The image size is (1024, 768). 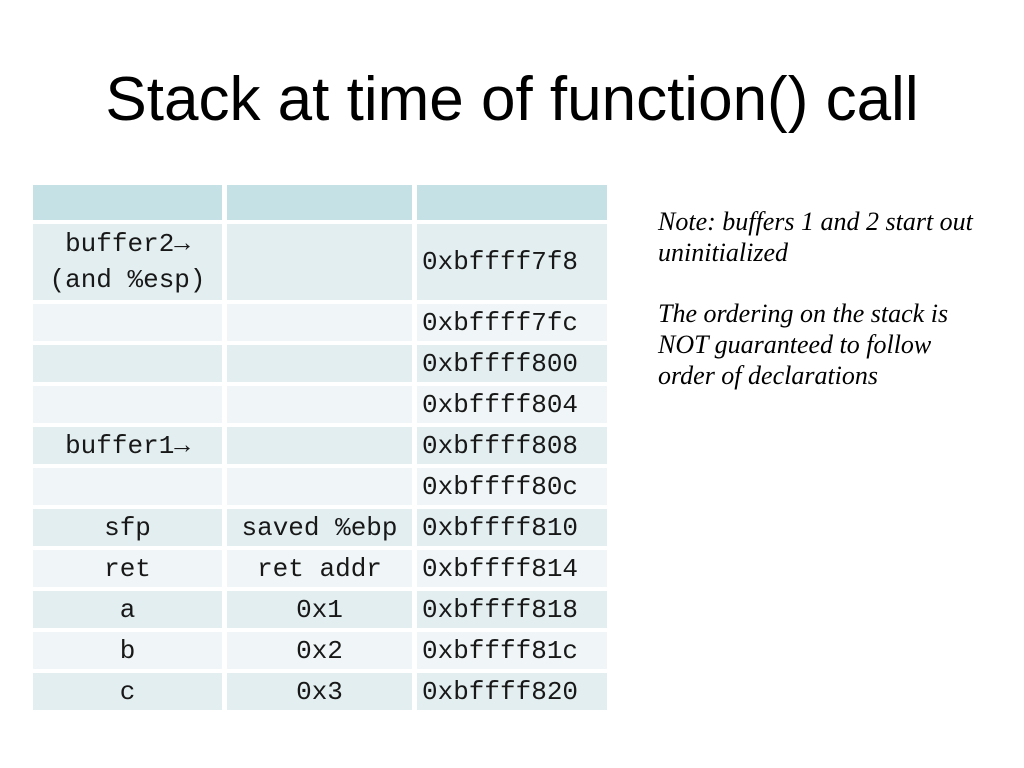 I want to click on cell-variable: ret, so click(x=127, y=568).